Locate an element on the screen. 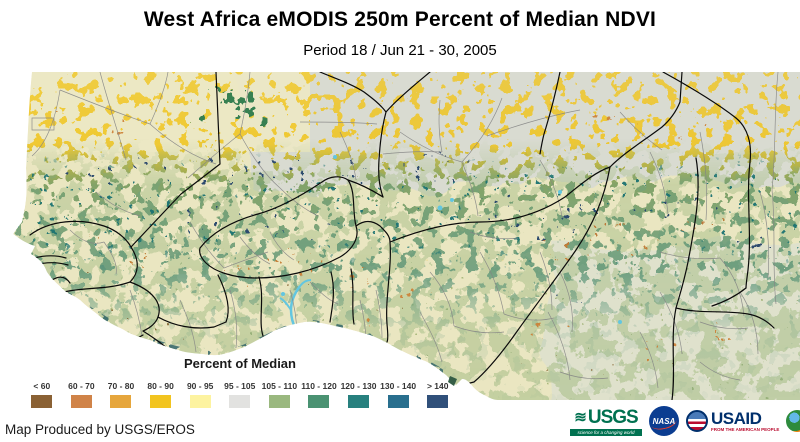  legend-class-label: 130 - 140 is located at coordinates (398, 386).